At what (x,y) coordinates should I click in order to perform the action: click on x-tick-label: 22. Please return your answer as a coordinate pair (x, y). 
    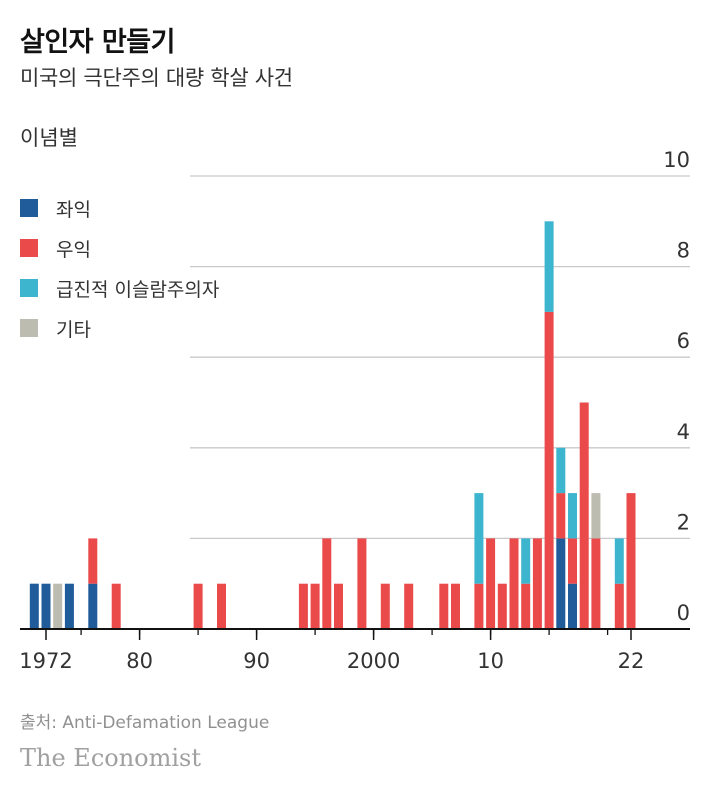
    Looking at the image, I should click on (631, 661).